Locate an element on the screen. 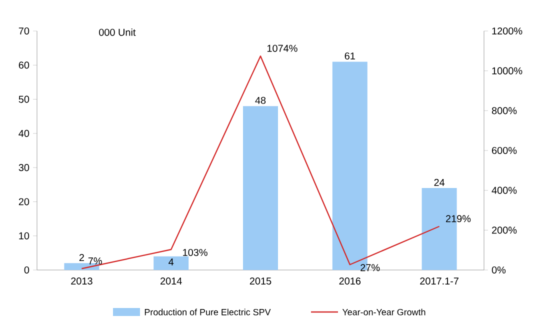 The height and width of the screenshot is (321, 551). y-tick-label: 10 is located at coordinates (24, 236).